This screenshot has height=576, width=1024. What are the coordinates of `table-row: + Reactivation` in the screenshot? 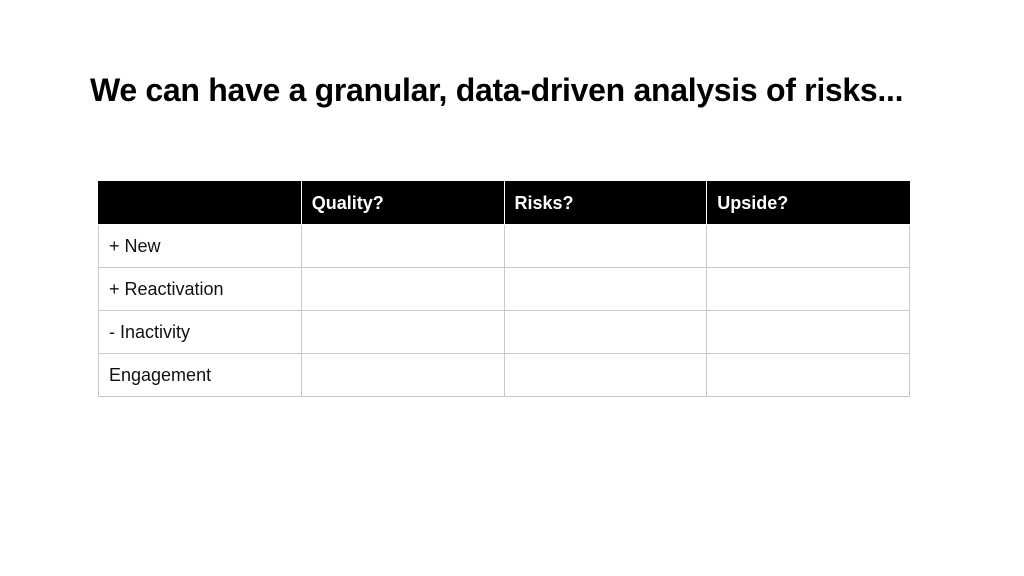 It's located at (504, 289).